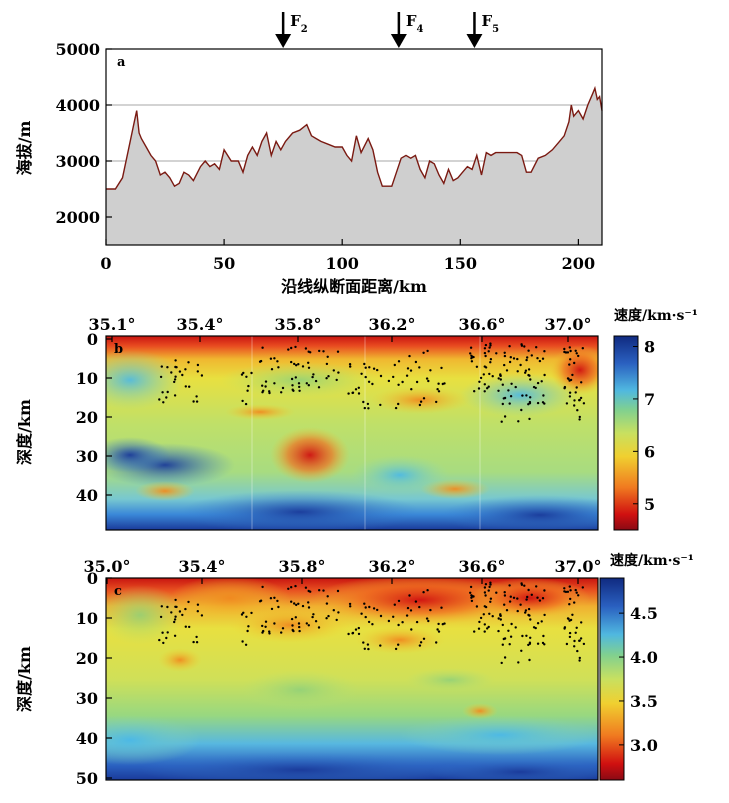 This screenshot has width=729, height=803. Describe the element at coordinates (83, 133) in the screenshot. I see `panel-a-y-ticks: 2000 3000 4000 5000` at that location.